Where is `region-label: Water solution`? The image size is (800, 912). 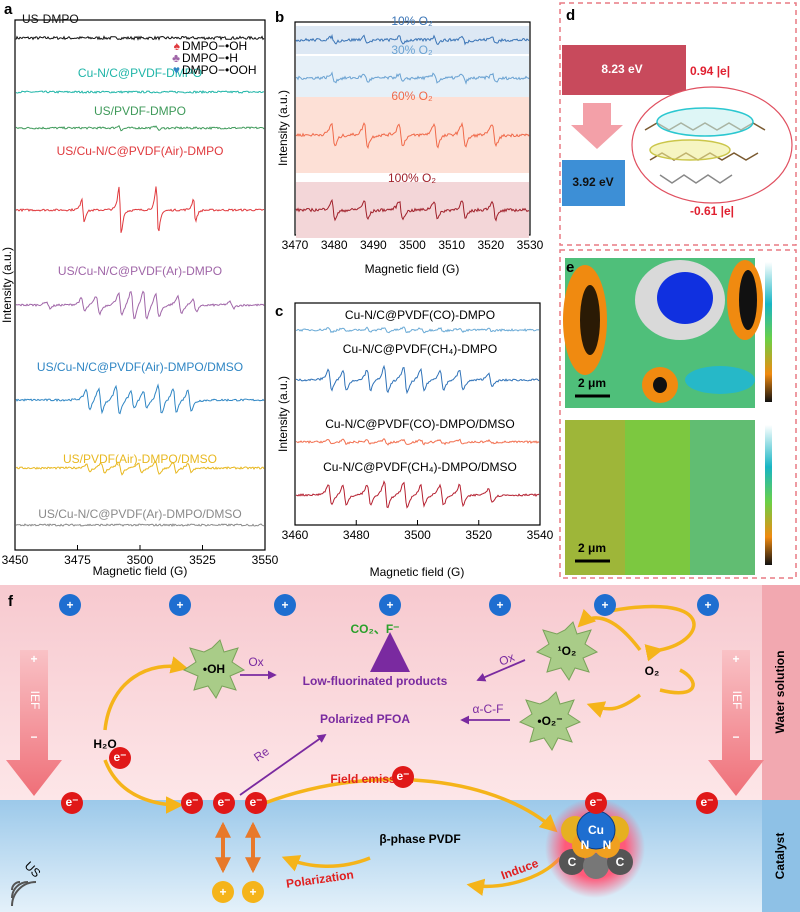
region-label: Water solution is located at coordinates (780, 692).